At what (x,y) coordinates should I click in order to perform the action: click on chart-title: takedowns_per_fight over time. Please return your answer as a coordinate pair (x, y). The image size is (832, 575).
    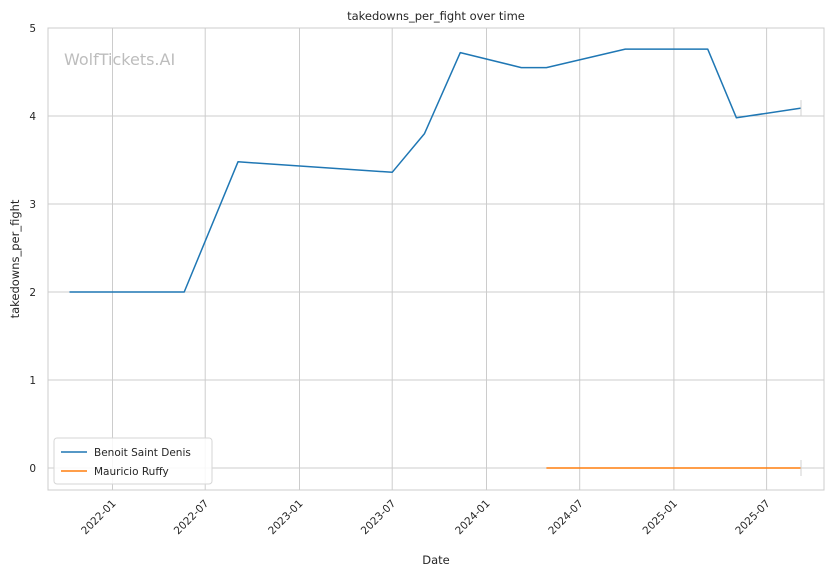
    Looking at the image, I should click on (436, 16).